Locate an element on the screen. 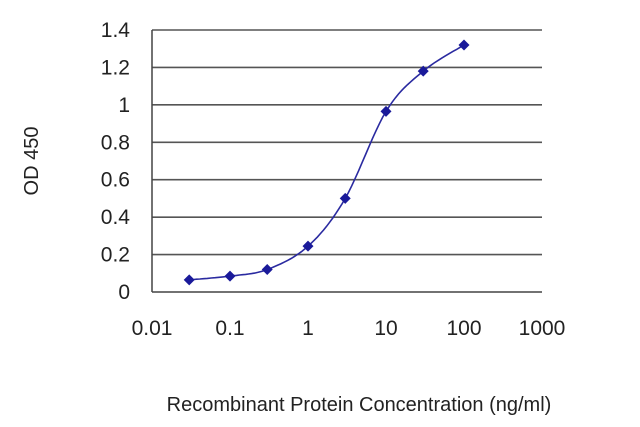 This screenshot has width=640, height=427. y-tick-label: 1 is located at coordinates (124, 105).